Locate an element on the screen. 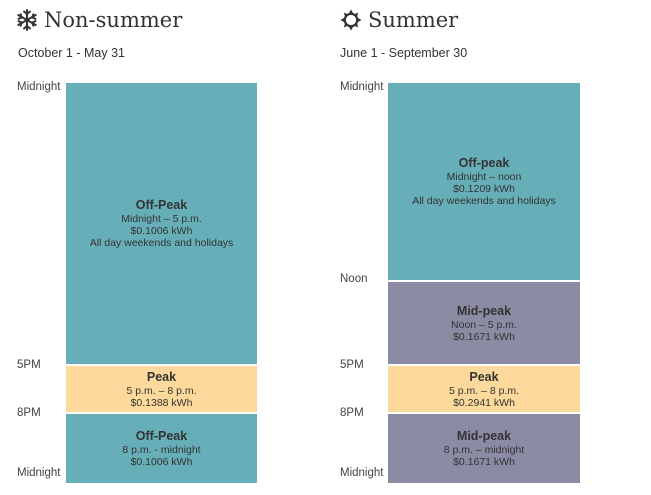 This screenshot has width=651, height=495. segment-hours: Midnight – 5 p.m. is located at coordinates (161, 219).